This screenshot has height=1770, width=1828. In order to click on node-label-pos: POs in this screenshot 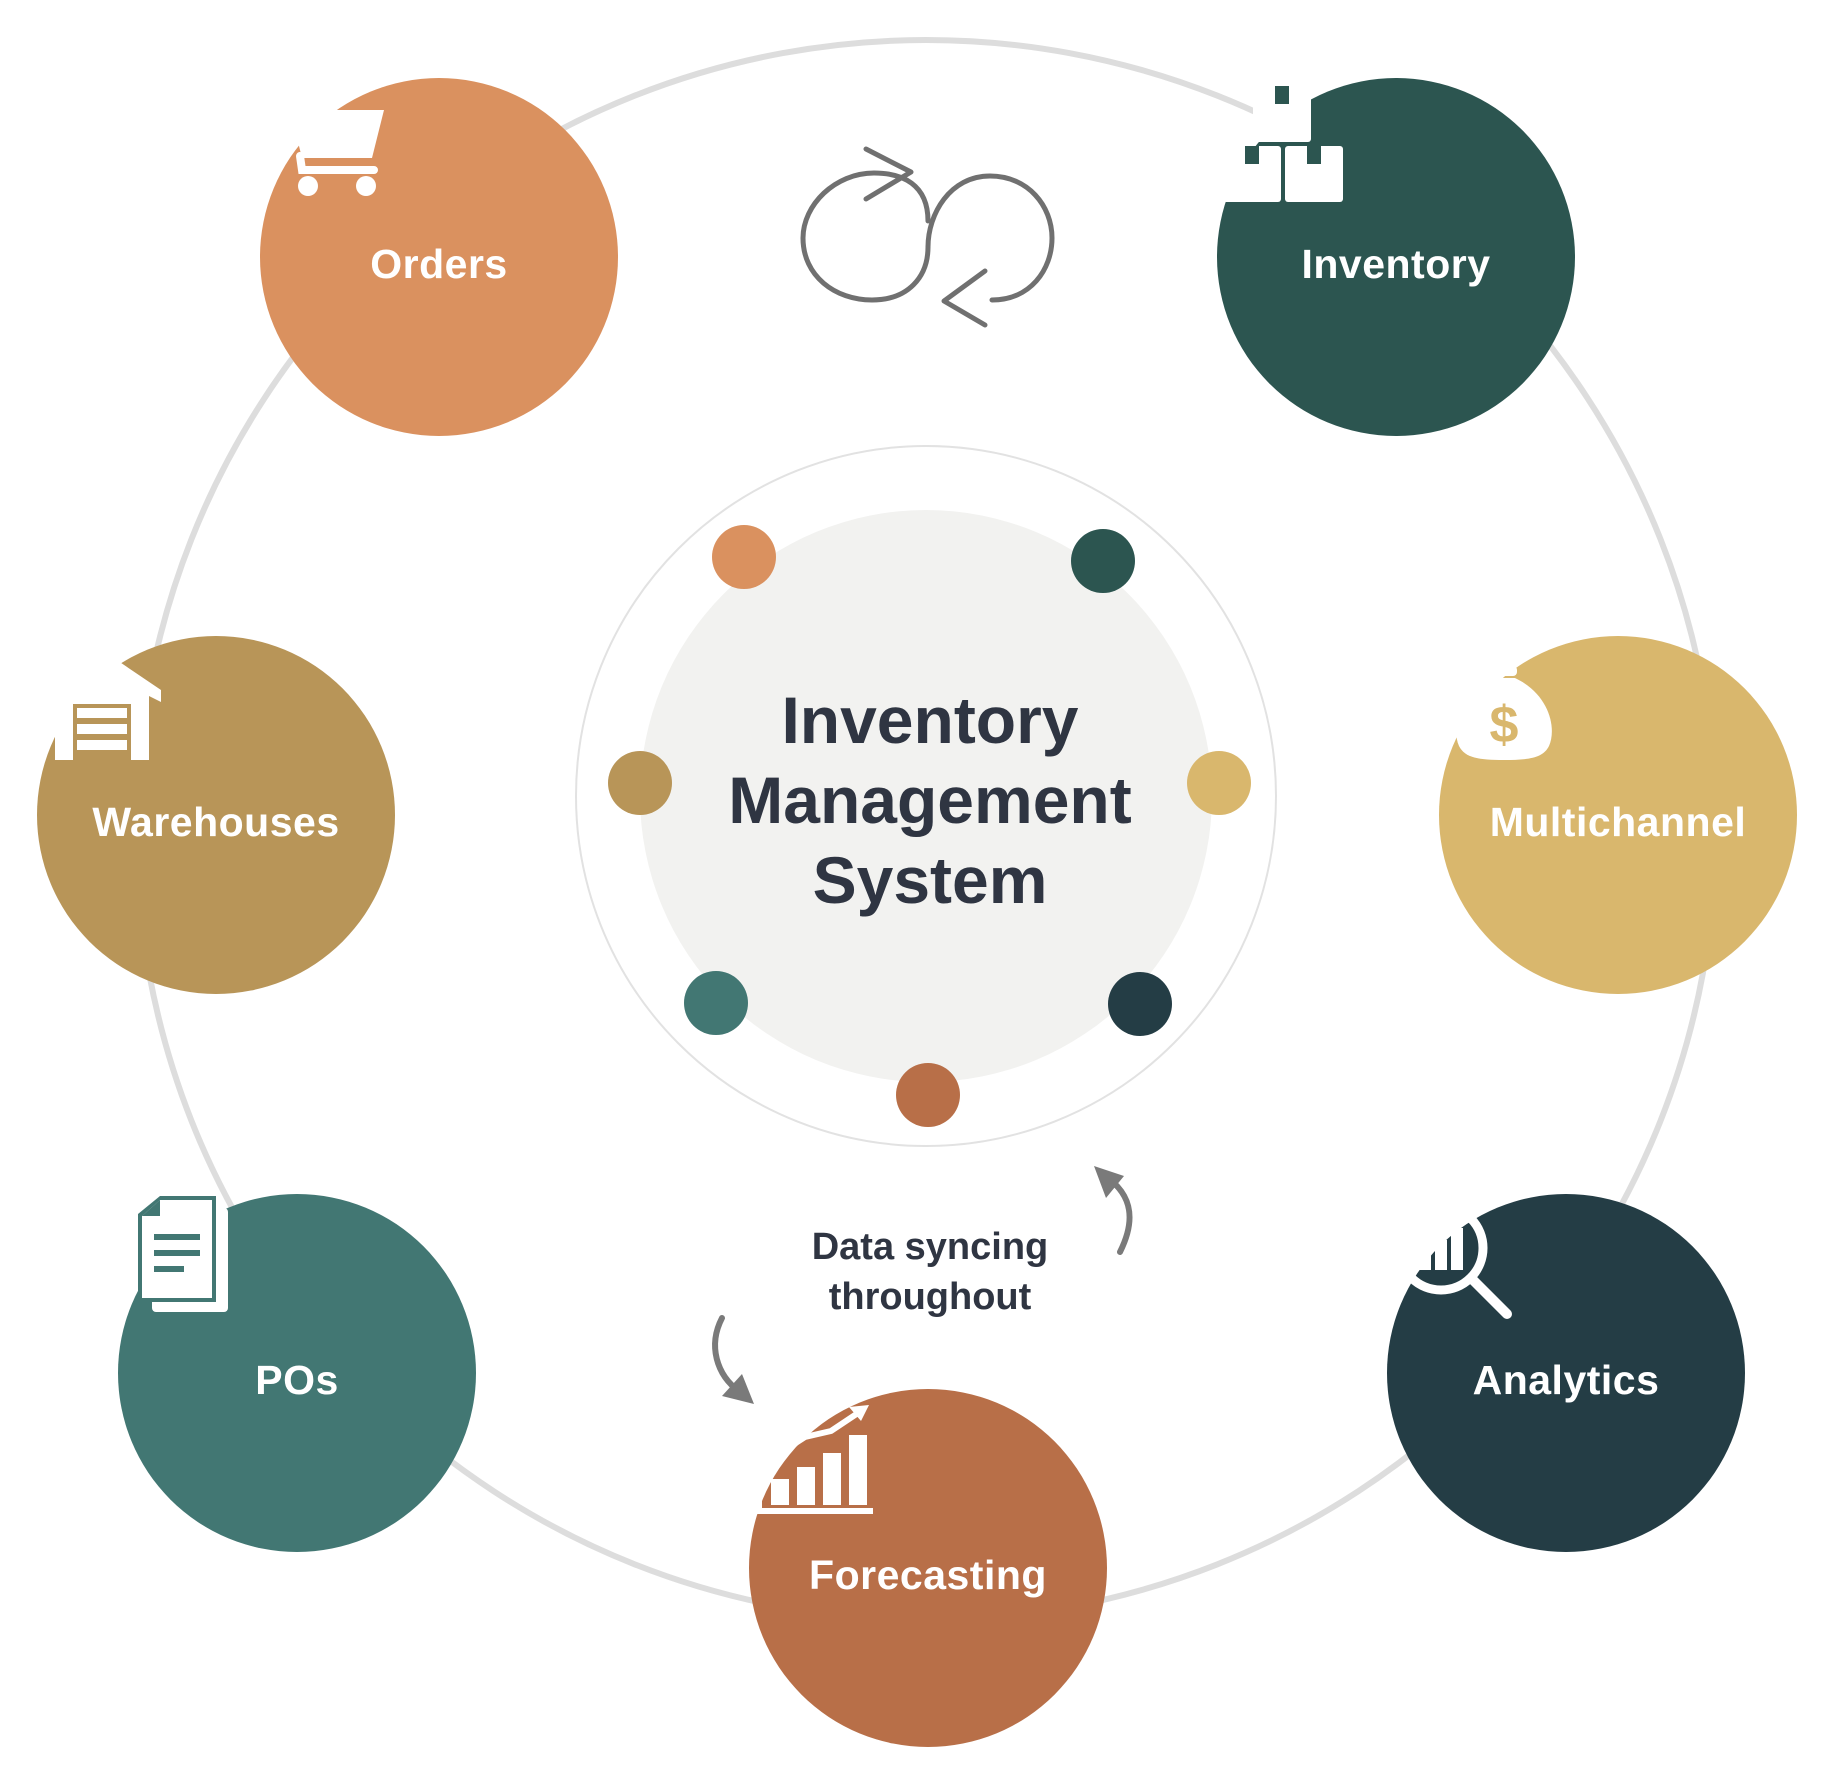, I will do `click(297, 1379)`.